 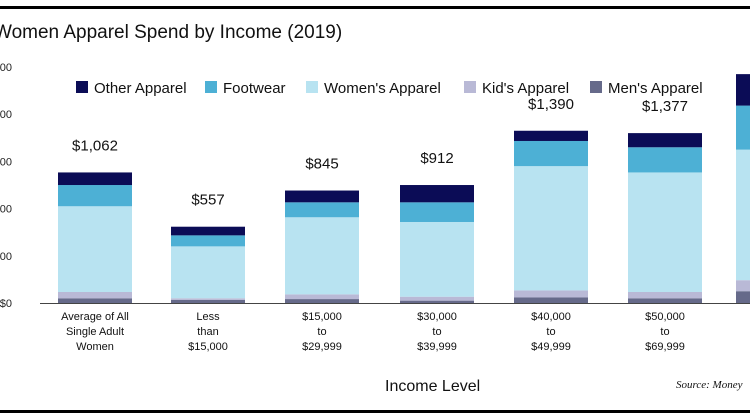 I want to click on x-tick-label: $29,999, so click(x=322, y=347).